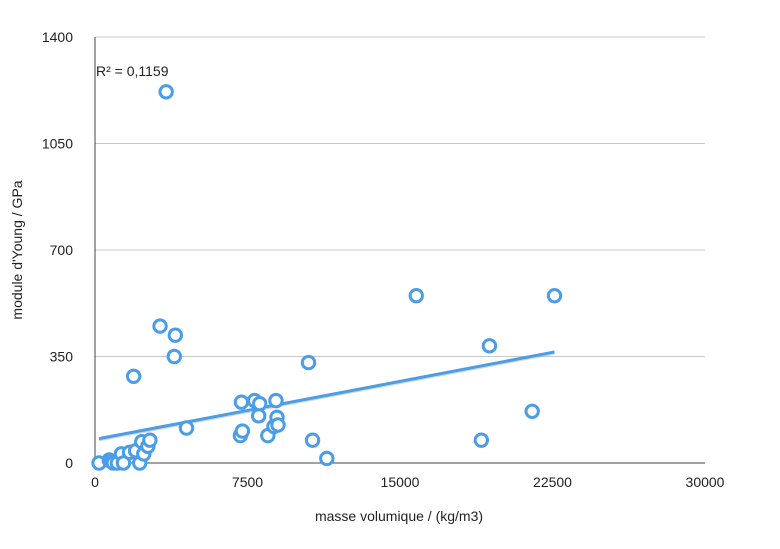 This screenshot has width=780, height=549. What do you see at coordinates (95, 482) in the screenshot?
I see `x-tick-label: 0` at bounding box center [95, 482].